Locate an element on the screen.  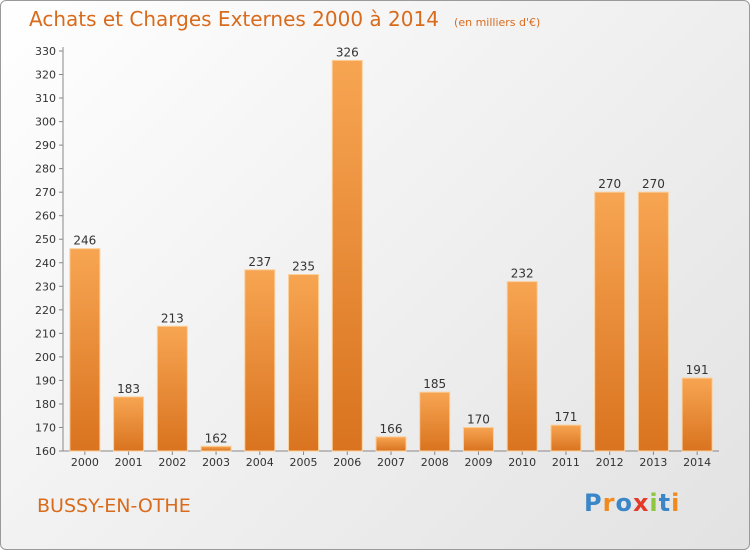
logo-letter: r is located at coordinates (609, 503).